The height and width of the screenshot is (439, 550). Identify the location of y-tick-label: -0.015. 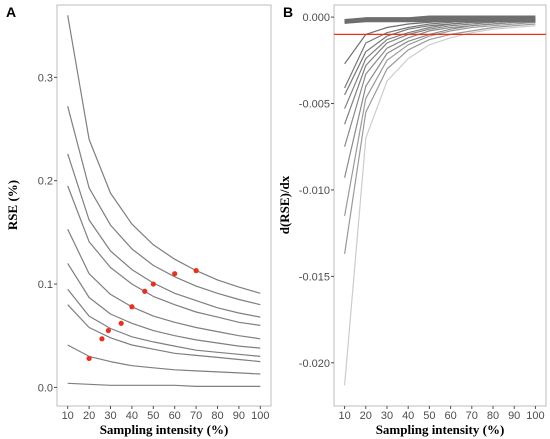
(314, 277).